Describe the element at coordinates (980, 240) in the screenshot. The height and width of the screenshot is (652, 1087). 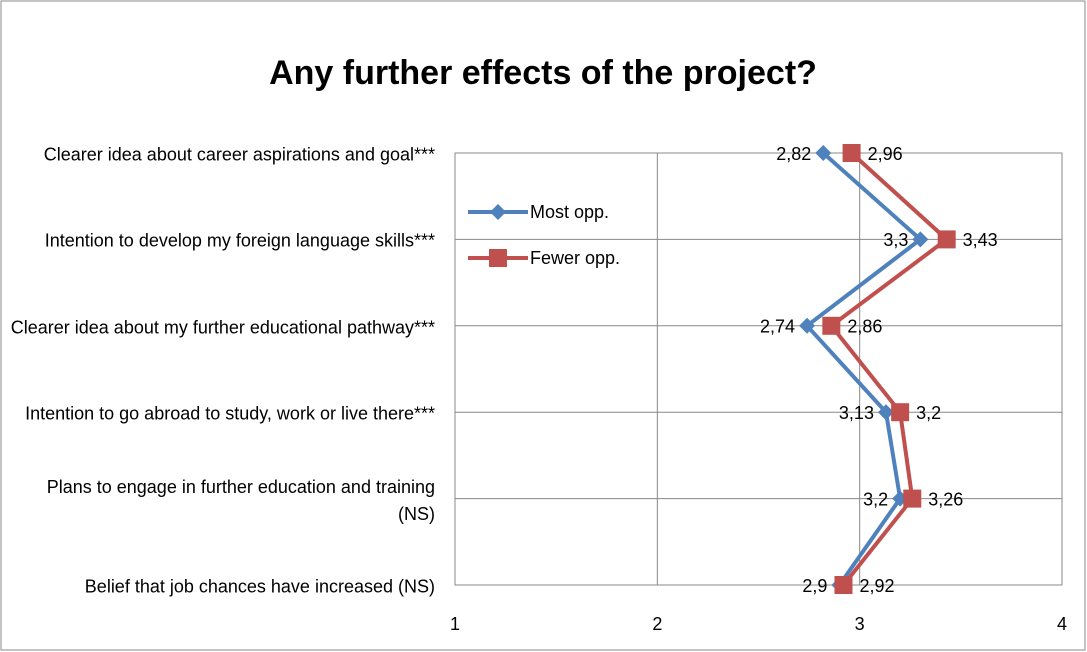
I see `data-label: 3,43` at that location.